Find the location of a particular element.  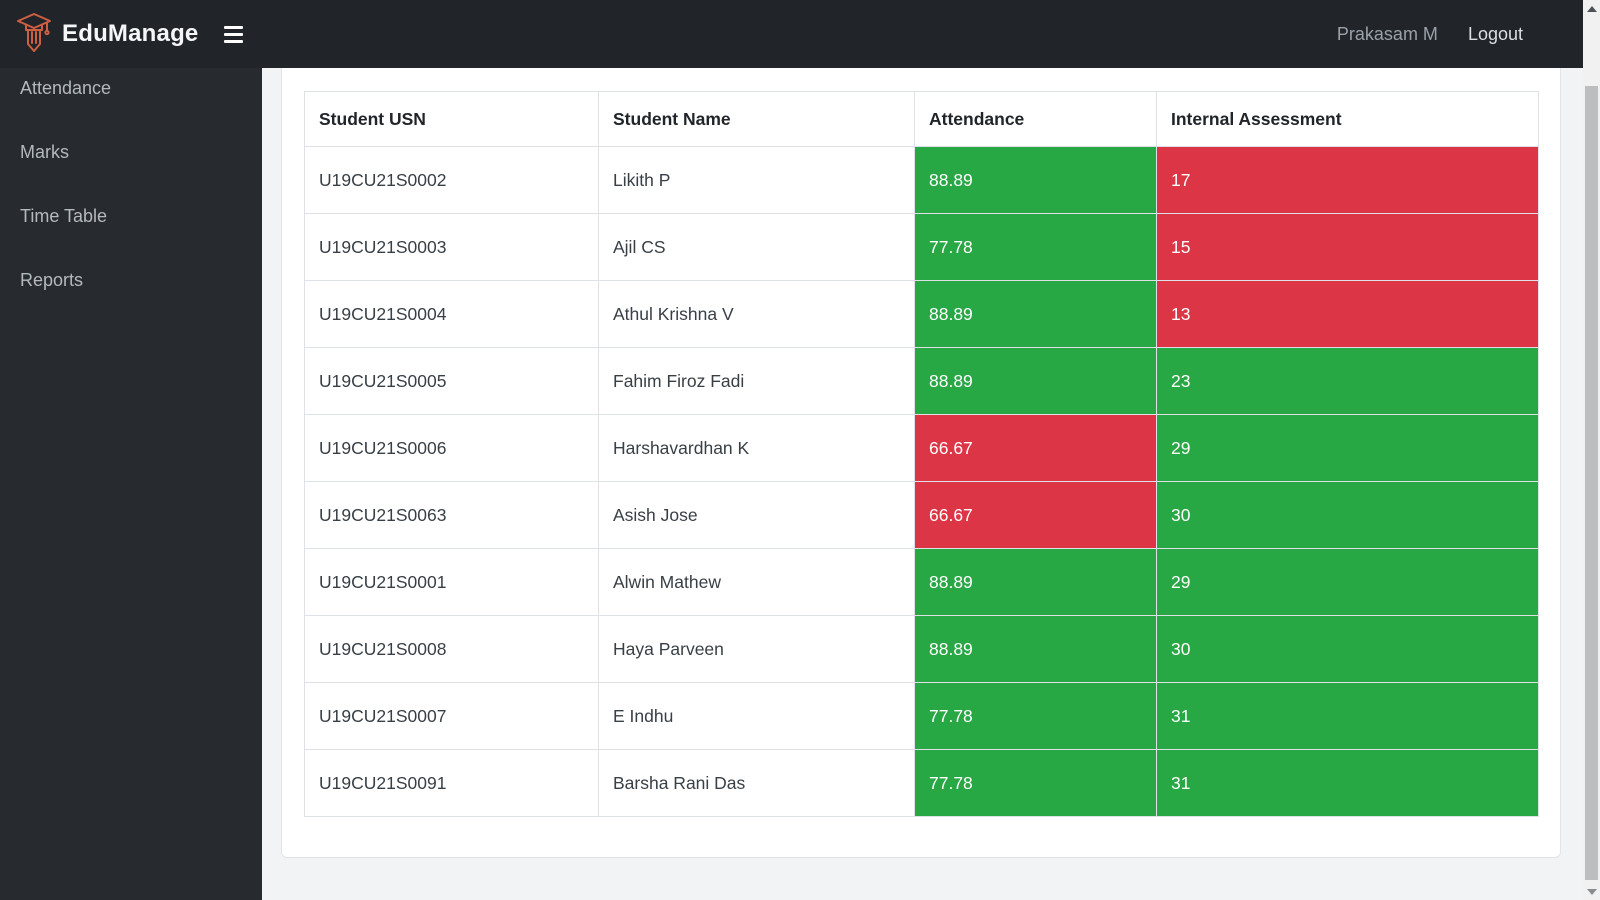

app-title: EduManage is located at coordinates (130, 33).